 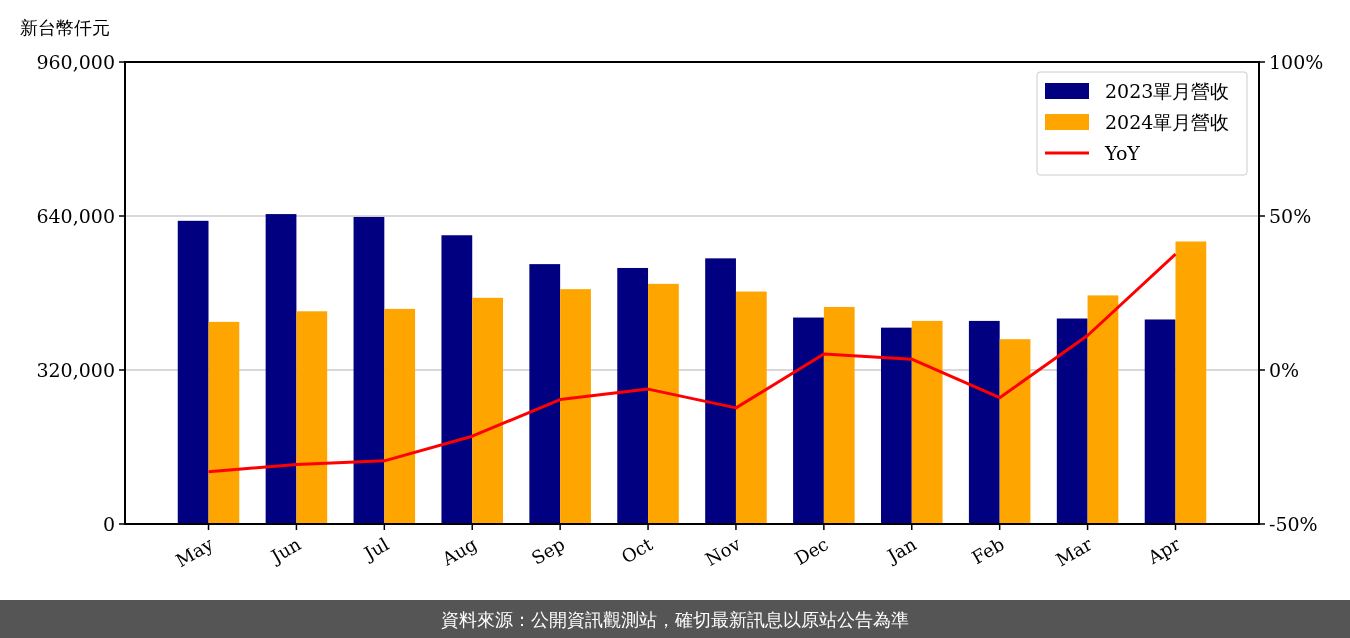 I want to click on x-tick-label: May, so click(x=194, y=552).